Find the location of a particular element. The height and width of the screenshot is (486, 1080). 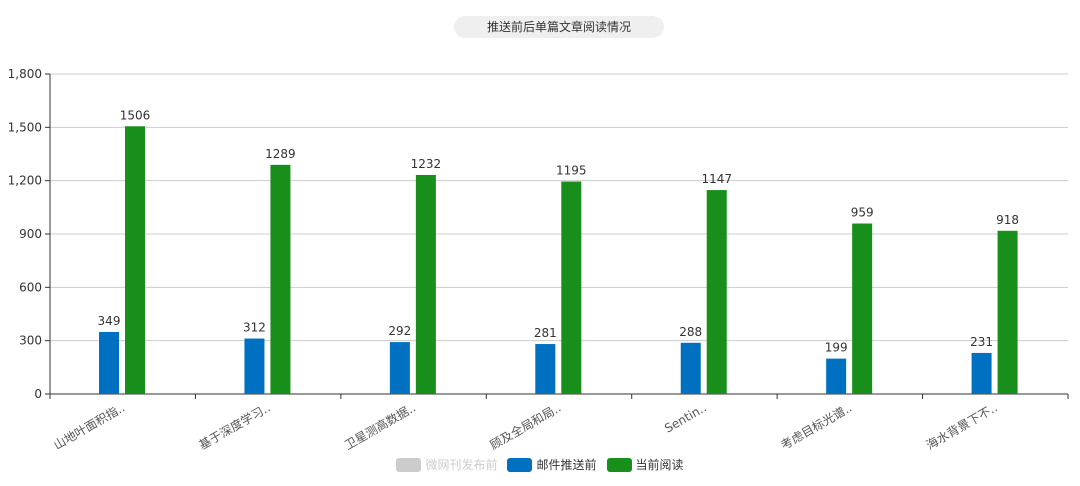

legend-item: 当前阅读 is located at coordinates (645, 464).